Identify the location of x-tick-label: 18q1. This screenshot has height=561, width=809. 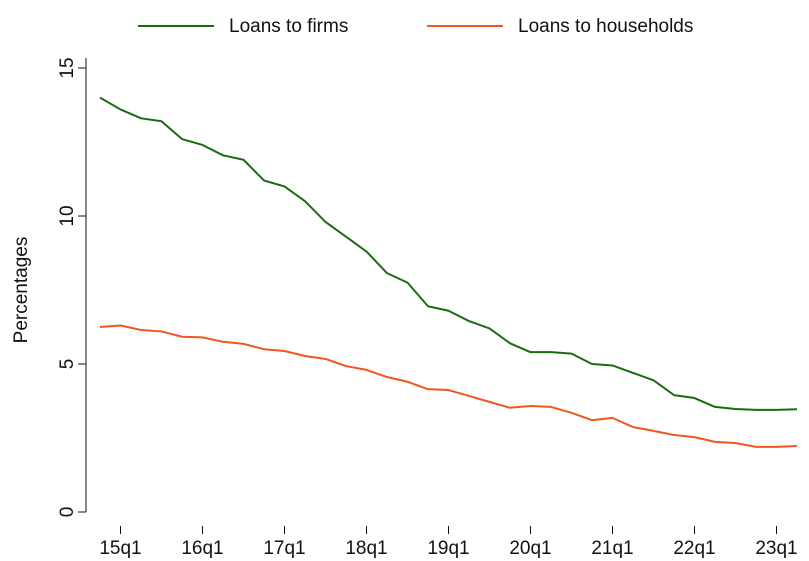
(366, 548).